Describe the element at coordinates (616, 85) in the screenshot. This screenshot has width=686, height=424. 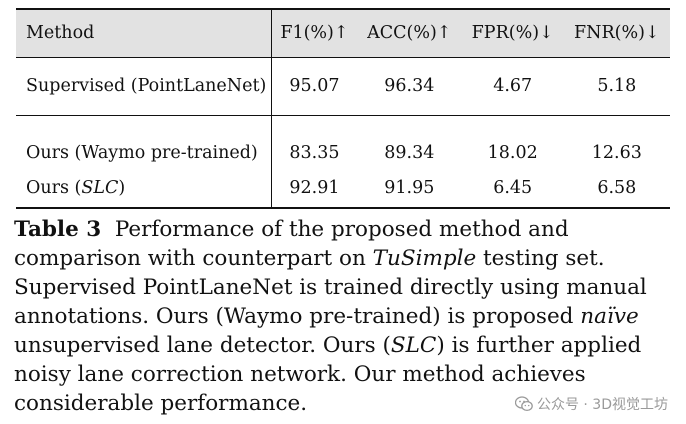
I see `fnr-cell: 5.18` at that location.